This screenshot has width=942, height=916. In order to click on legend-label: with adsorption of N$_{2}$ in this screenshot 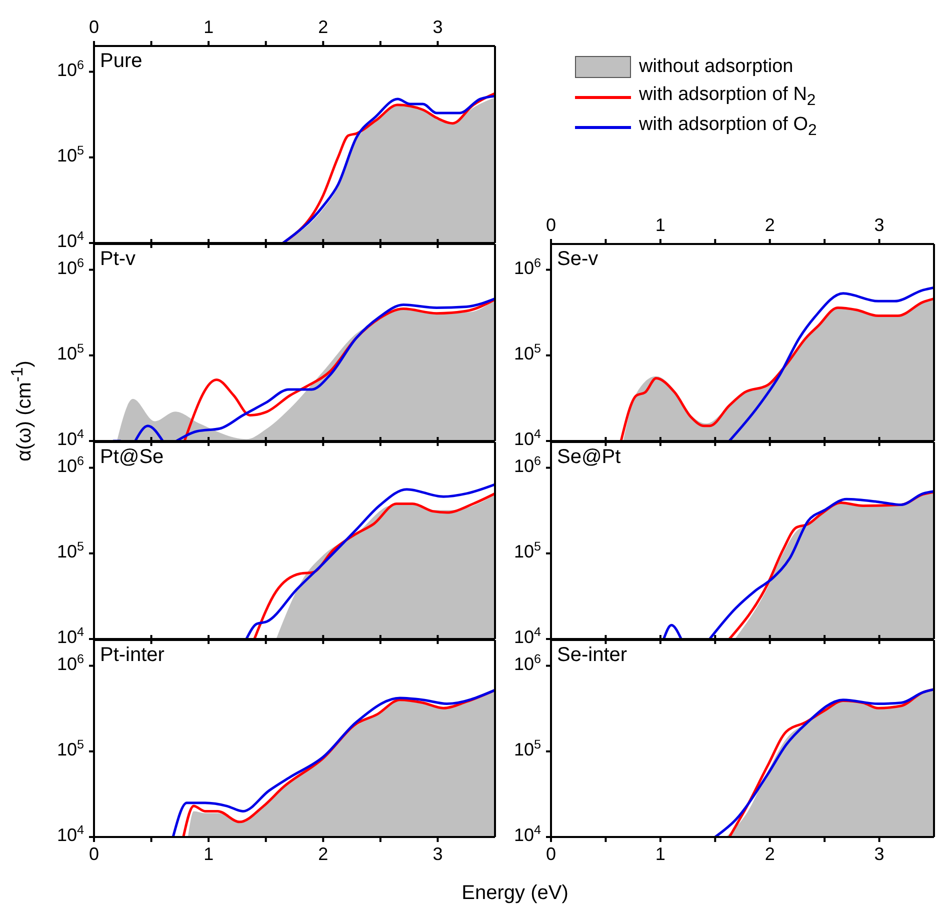, I will do `click(727, 97)`.